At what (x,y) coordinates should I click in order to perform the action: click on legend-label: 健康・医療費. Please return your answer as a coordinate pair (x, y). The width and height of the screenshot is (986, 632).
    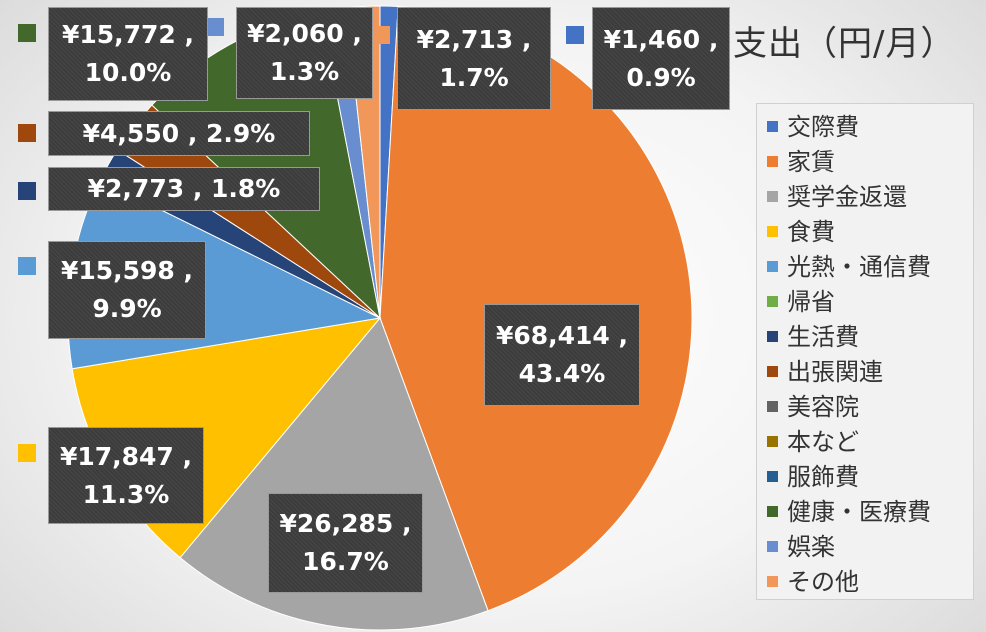
    Looking at the image, I should click on (859, 511).